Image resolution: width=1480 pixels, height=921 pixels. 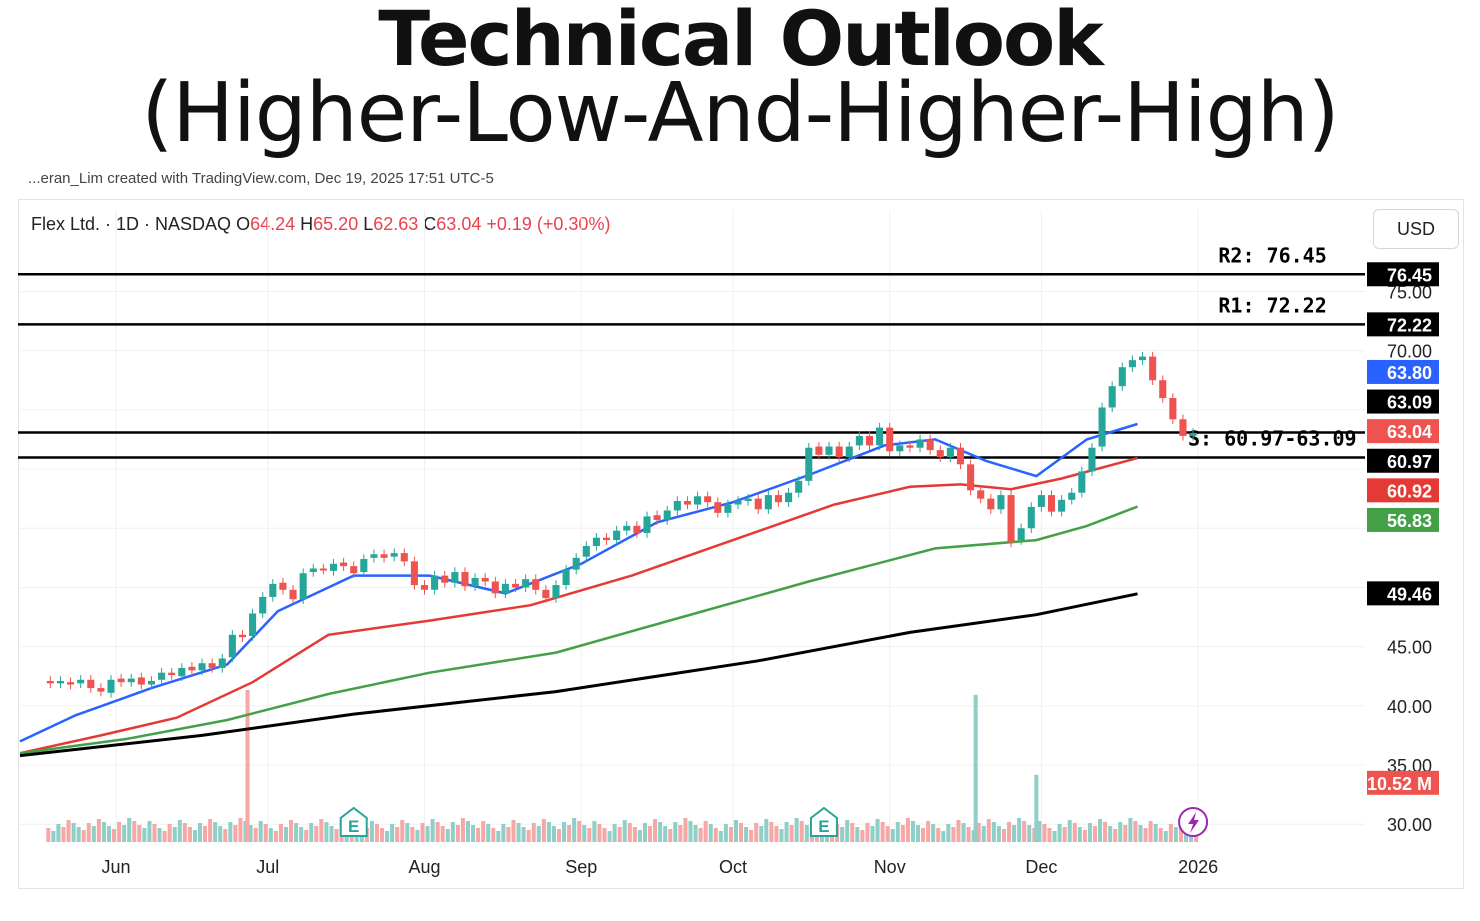 I want to click on currency-button: USD, so click(x=1416, y=229).